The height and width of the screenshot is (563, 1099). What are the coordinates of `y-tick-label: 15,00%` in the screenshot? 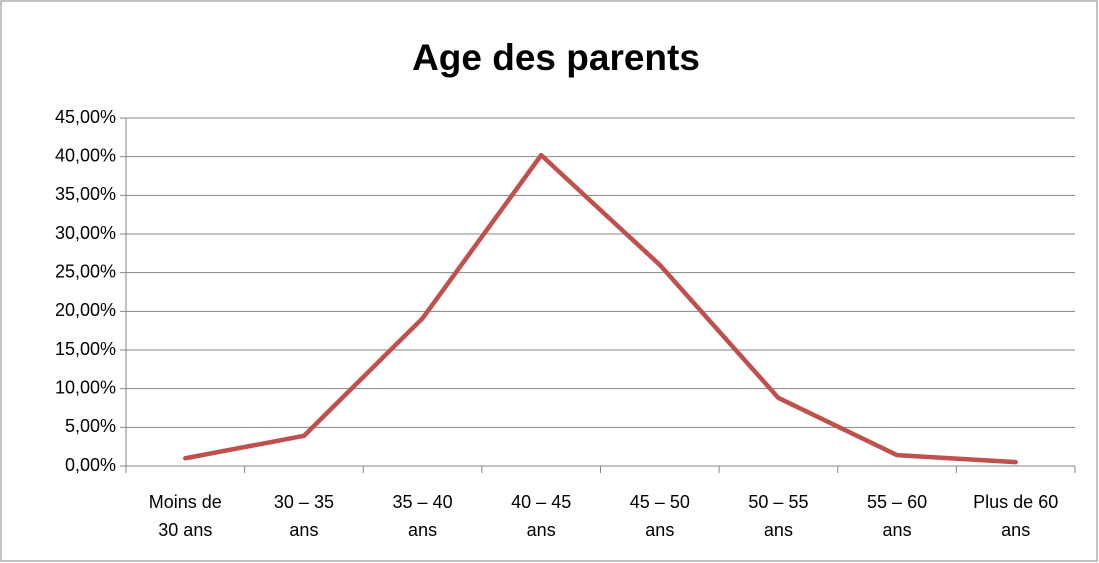 It's located at (85, 349).